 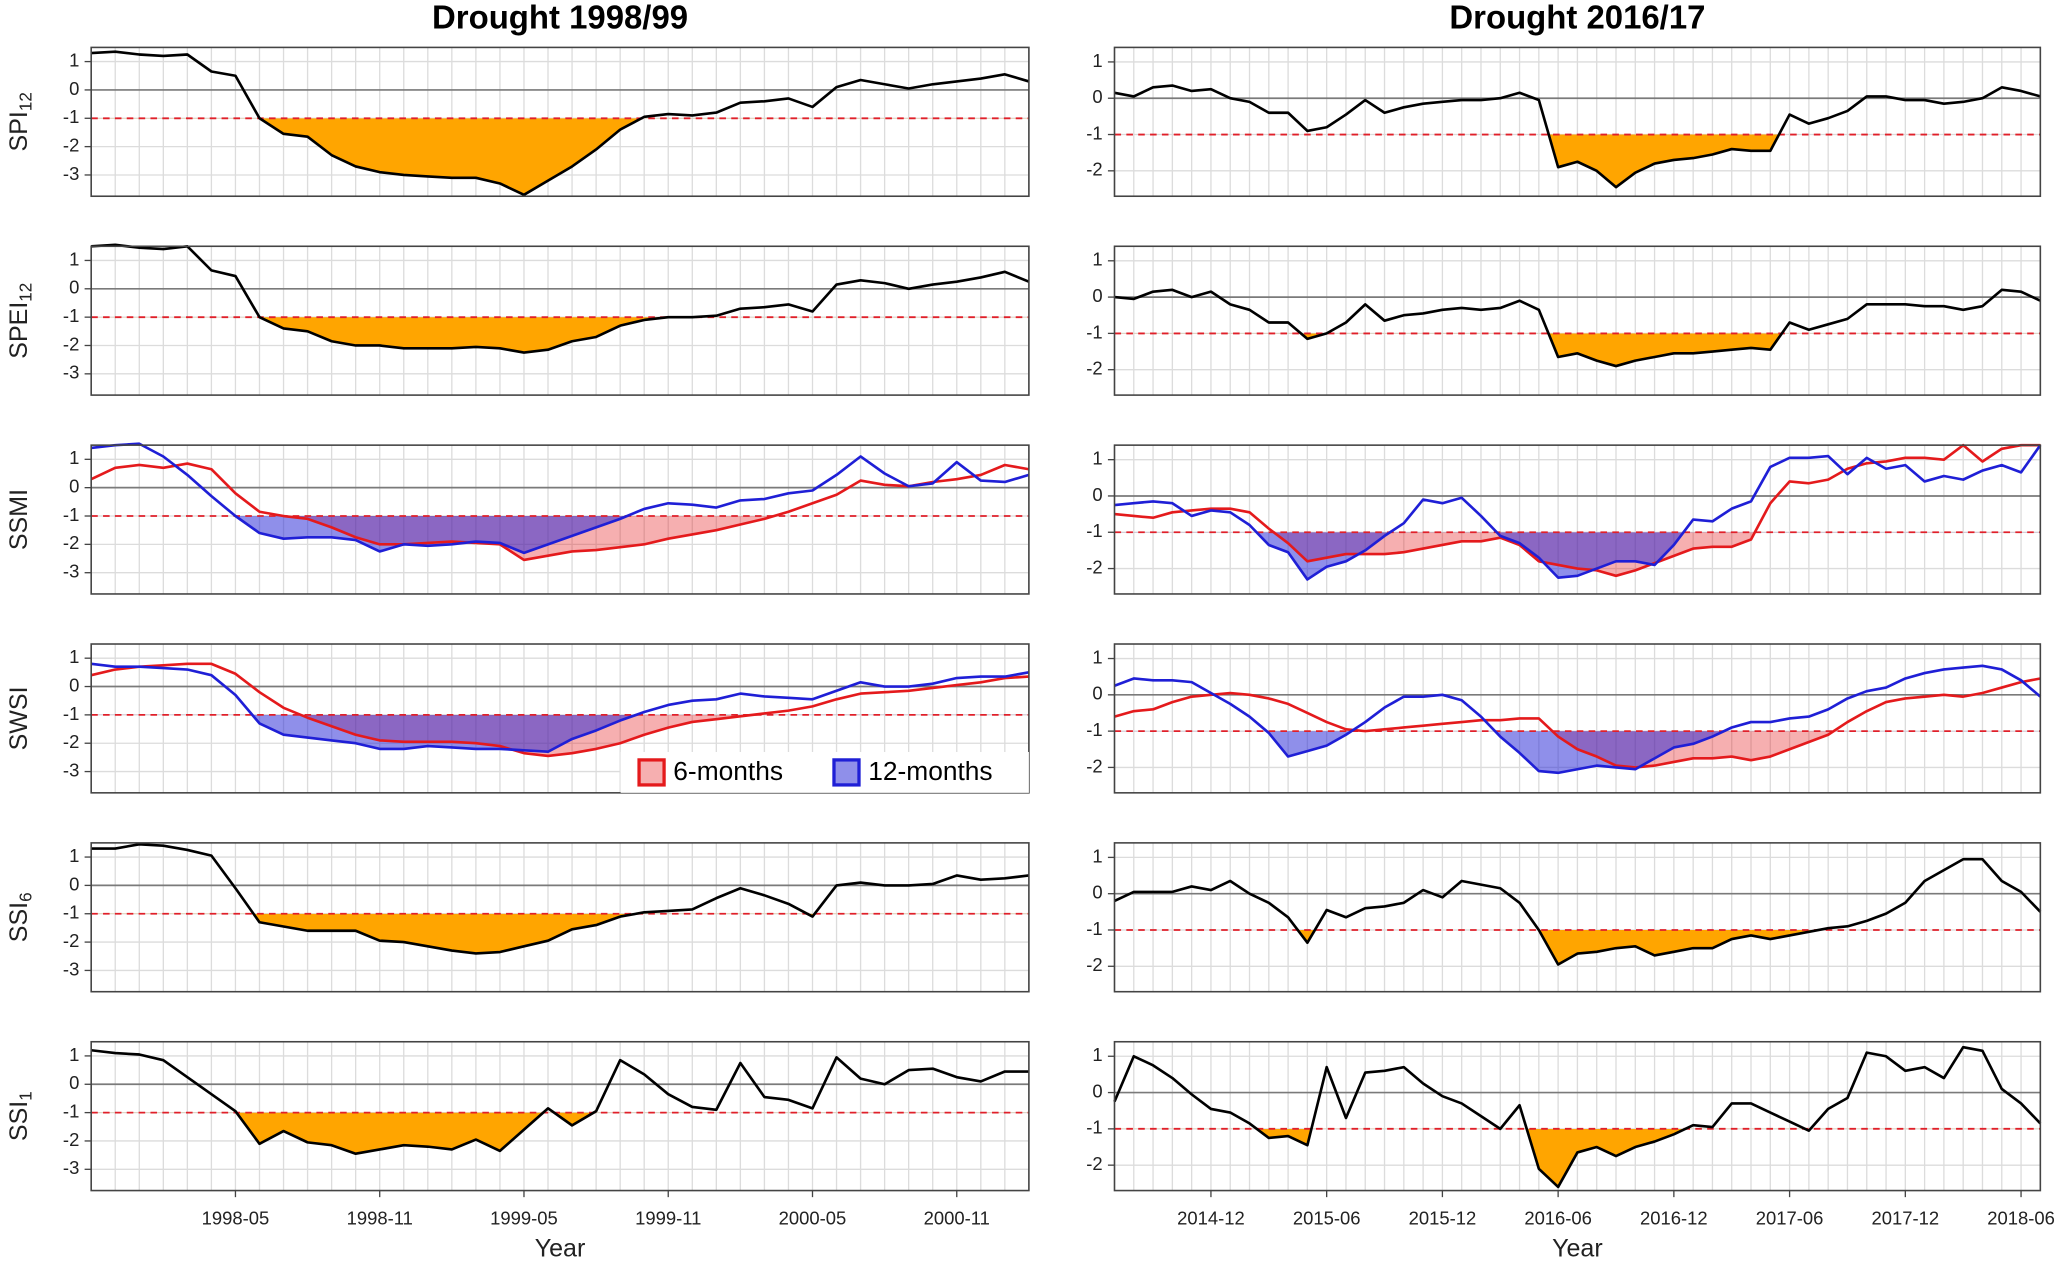 I want to click on x-tick-label: 2016-06, so click(x=1558, y=1217).